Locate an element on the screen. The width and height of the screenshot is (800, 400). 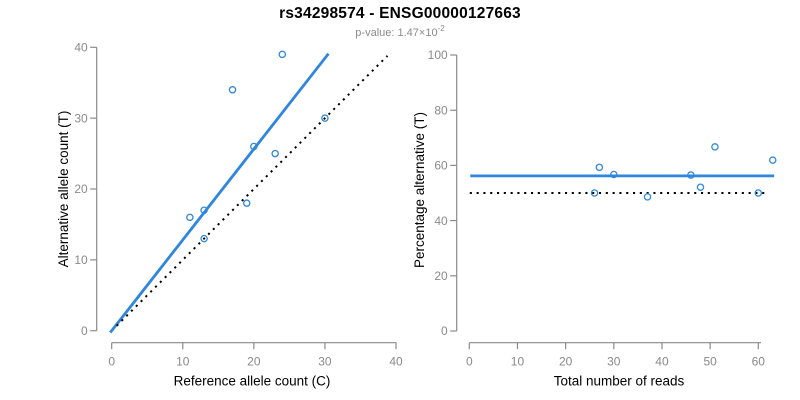
x-tick-label: 50 is located at coordinates (710, 362).